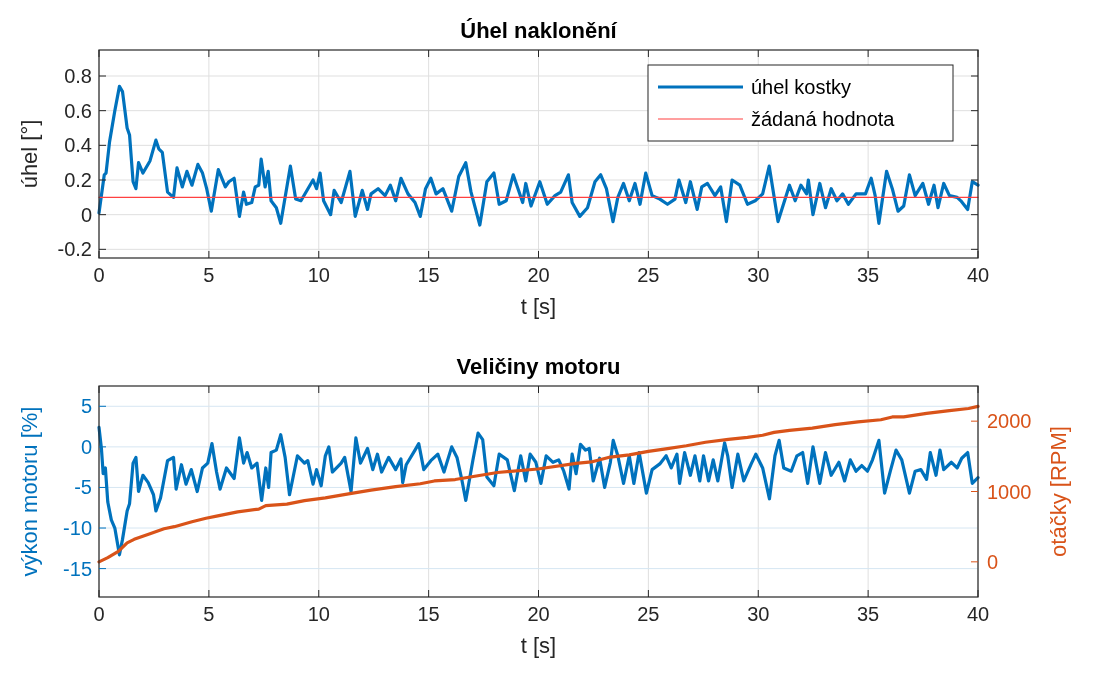 The image size is (1096, 679). I want to click on y-tick-label: -5, so click(83, 487).